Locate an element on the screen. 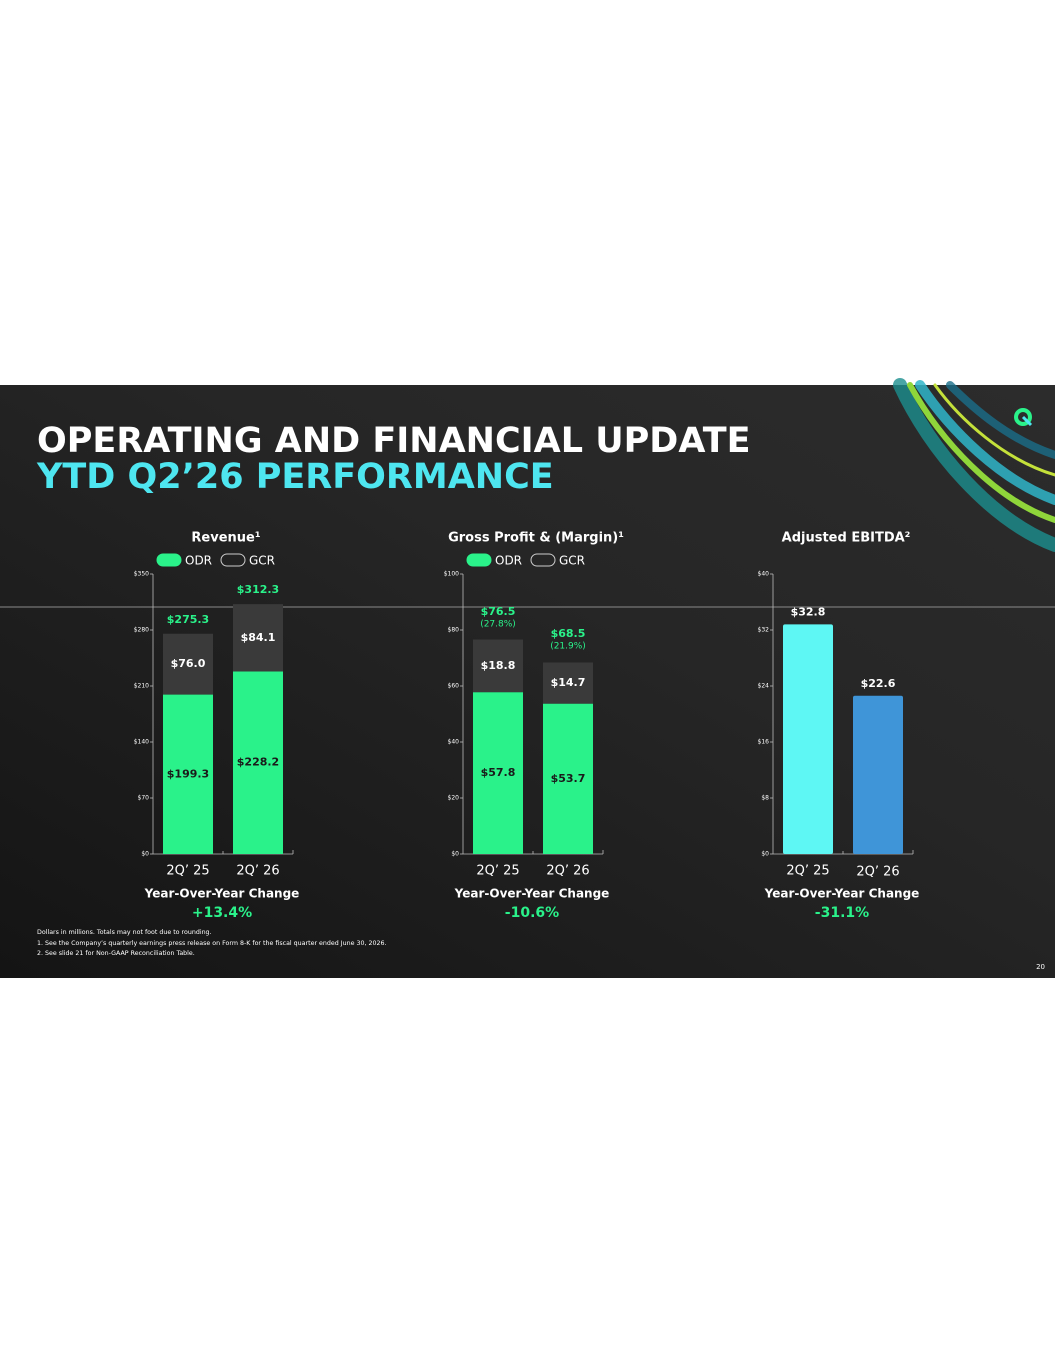 This screenshot has width=1055, height=1369. total-label: $275.3 is located at coordinates (188, 619).